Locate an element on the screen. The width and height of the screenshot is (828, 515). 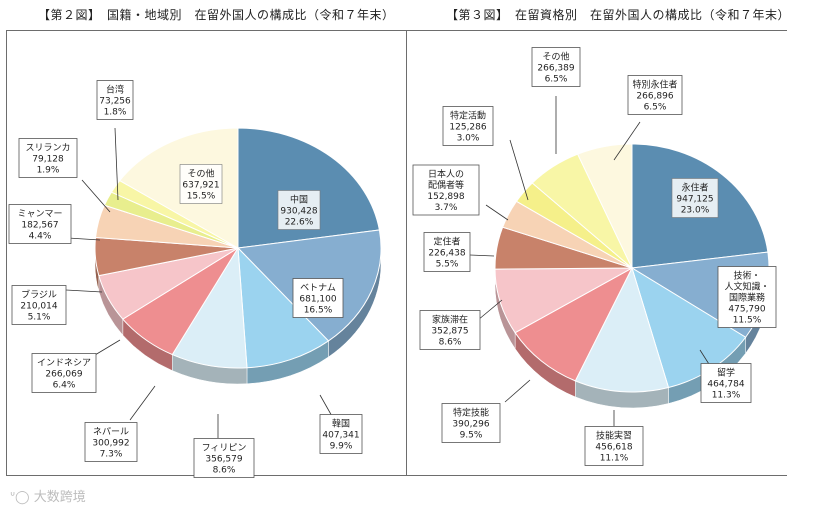
label-text-1-4-2: 9.5% is located at coordinates (471, 436).